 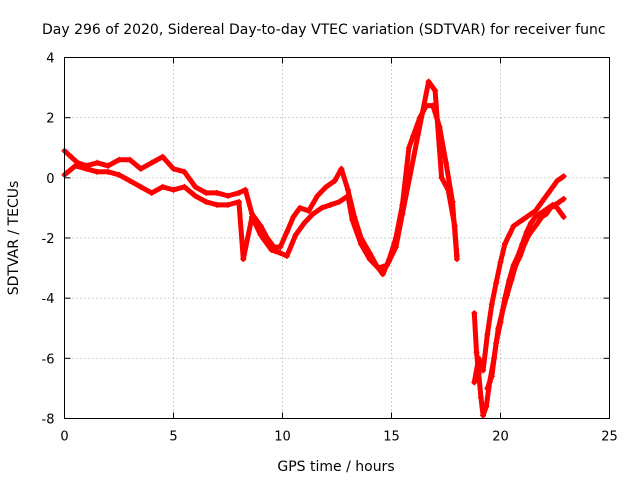 What do you see at coordinates (50, 119) in the screenshot?
I see `y-tick-label: 2` at bounding box center [50, 119].